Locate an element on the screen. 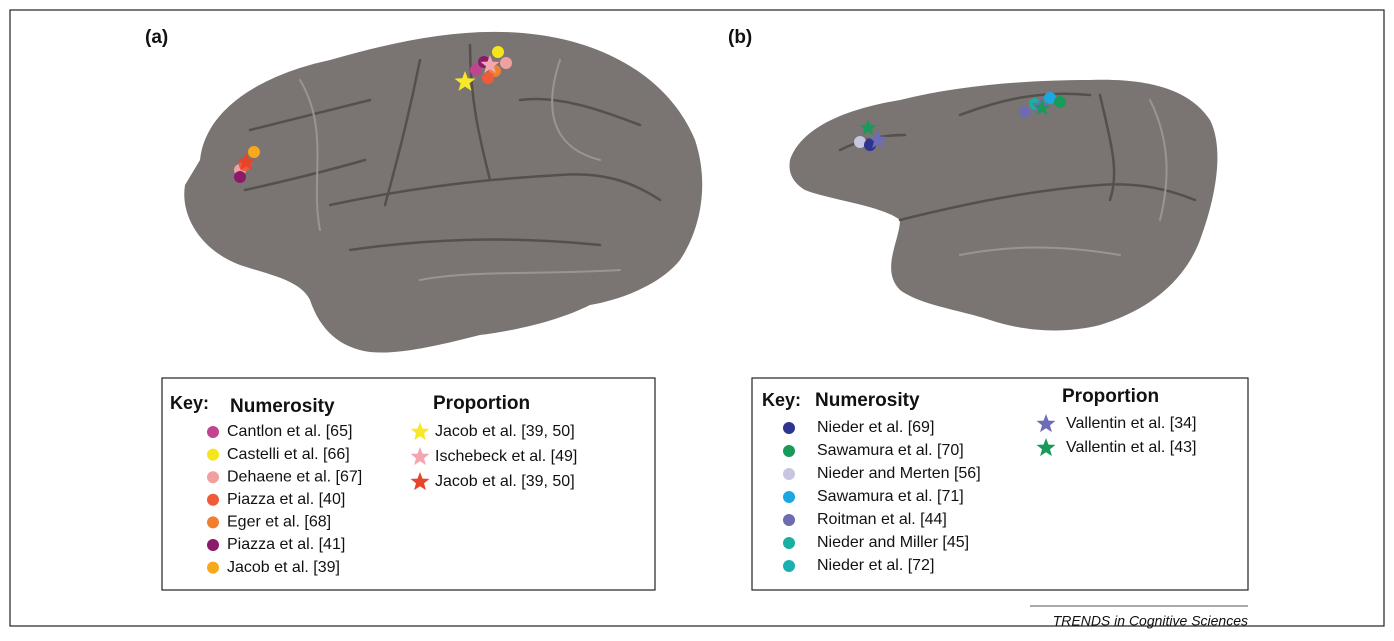 The width and height of the screenshot is (1394, 641). legend-entry: Nieder and Miller [45] is located at coordinates (893, 542).